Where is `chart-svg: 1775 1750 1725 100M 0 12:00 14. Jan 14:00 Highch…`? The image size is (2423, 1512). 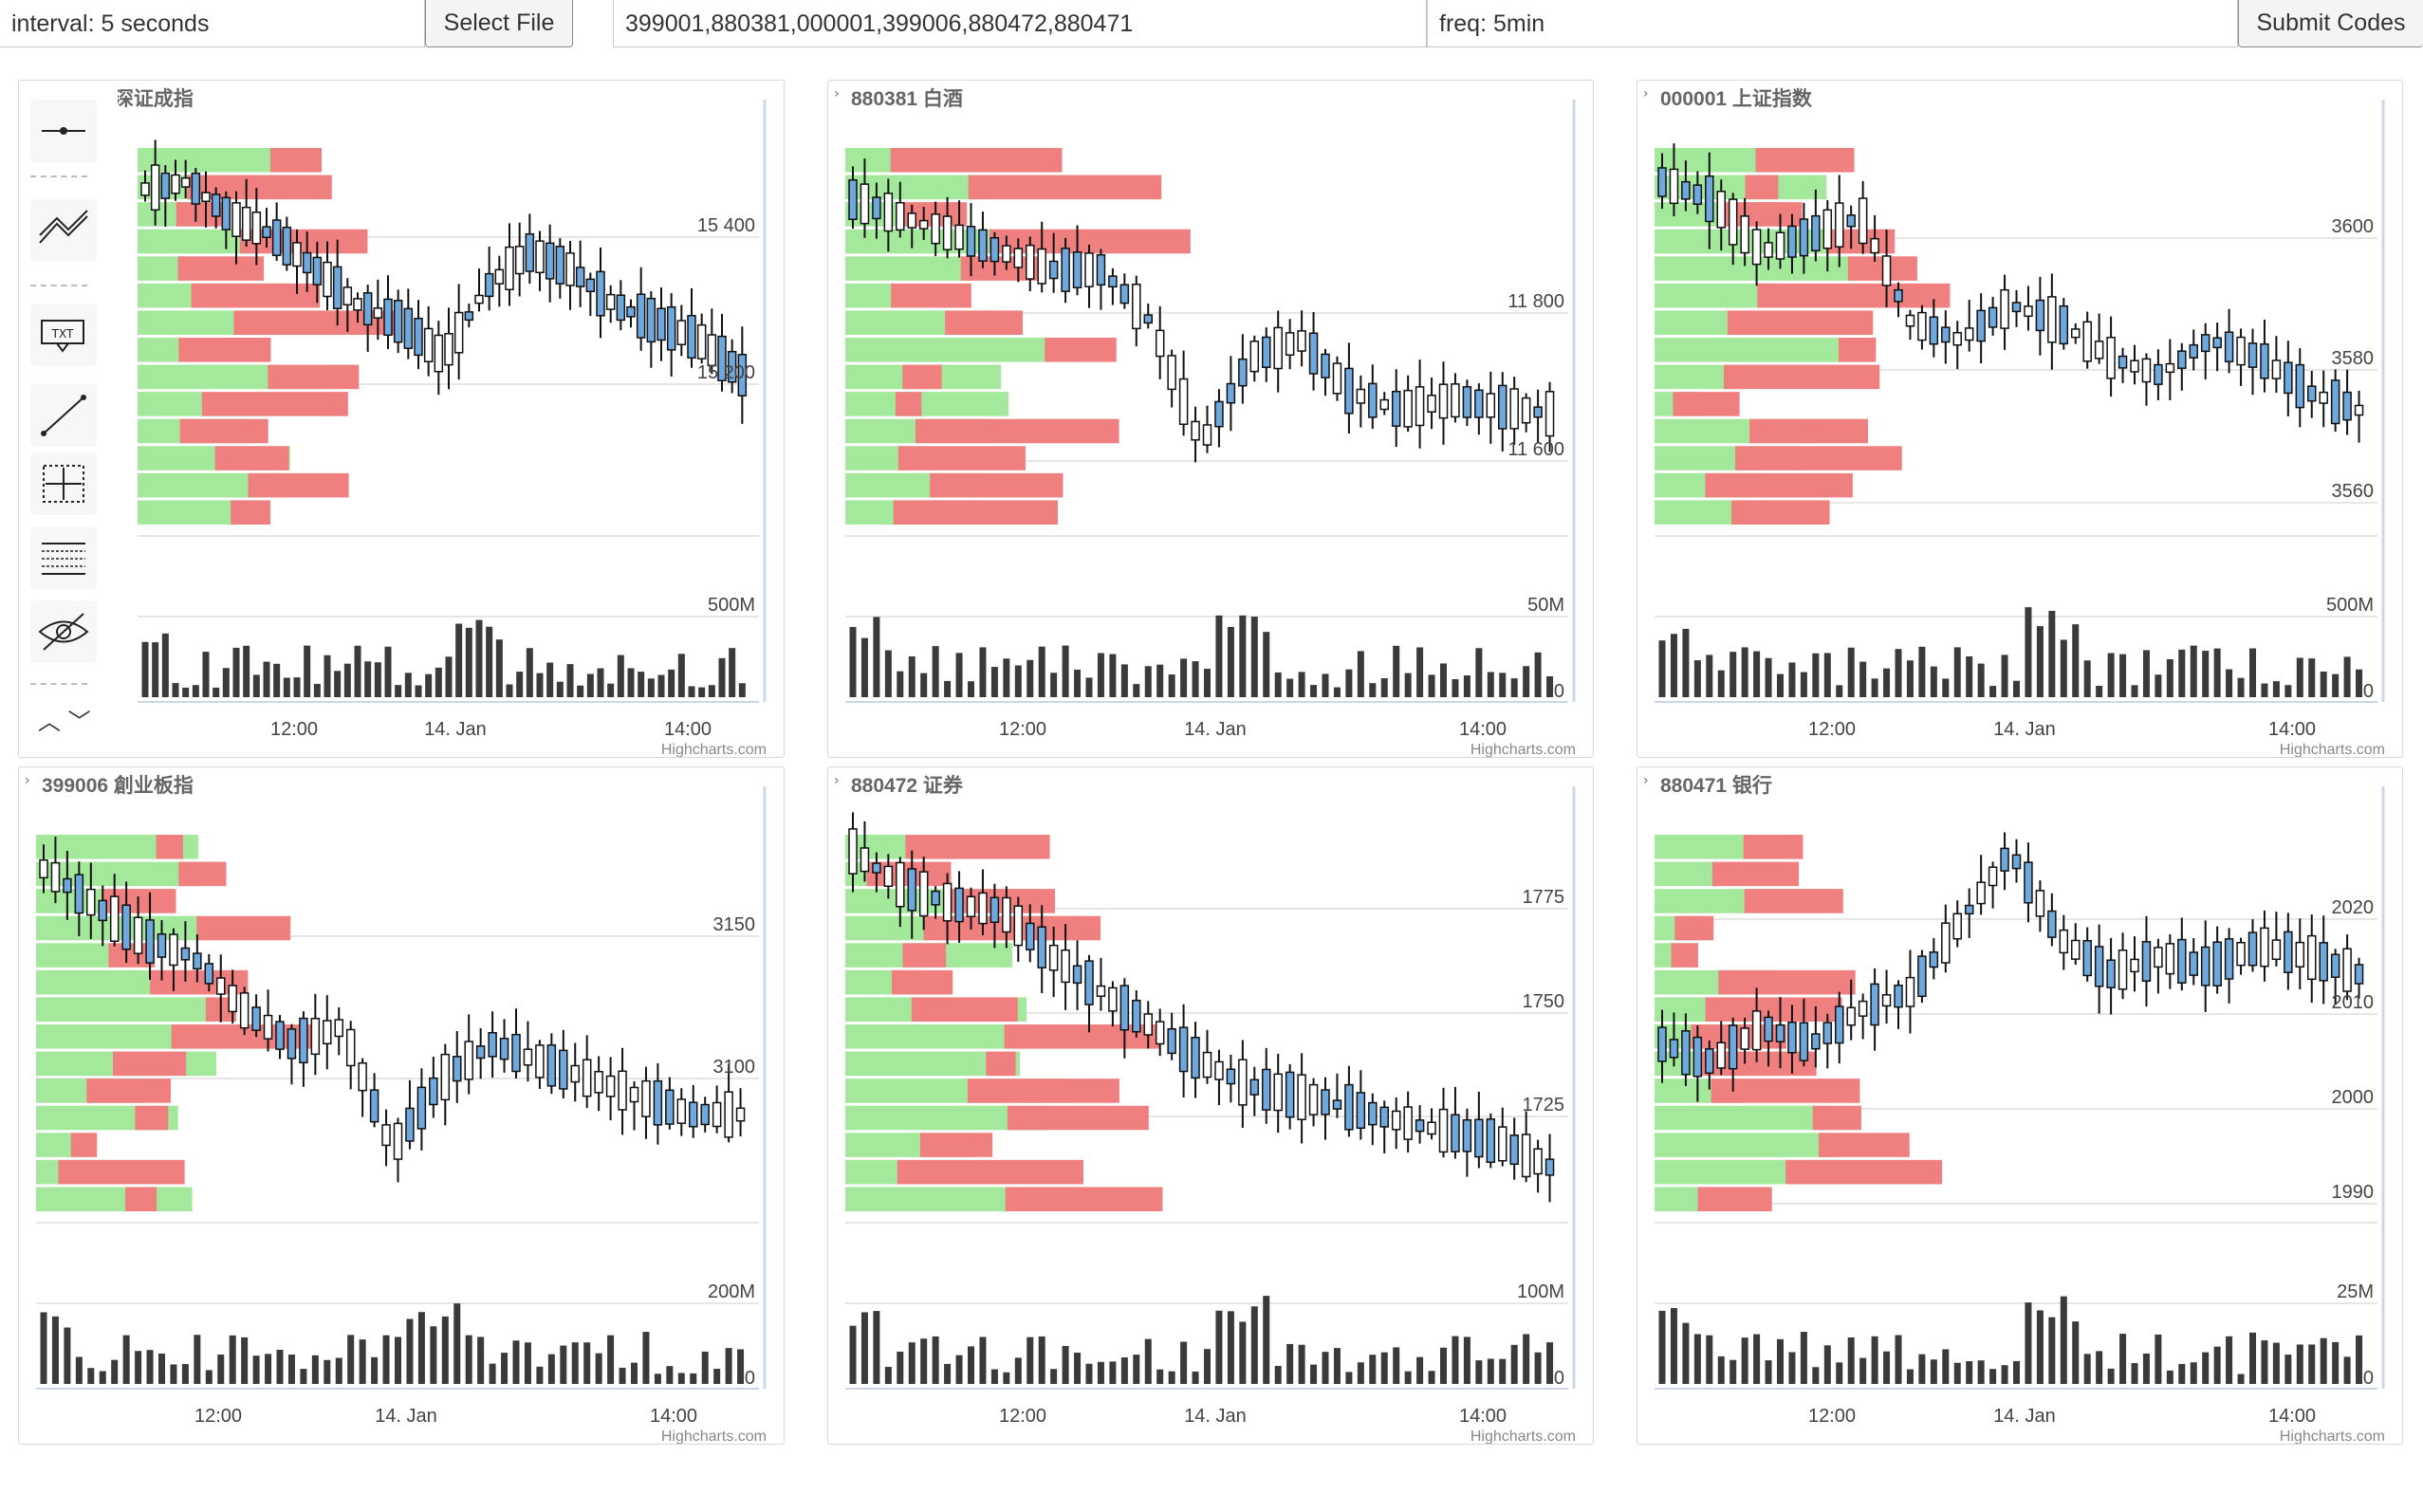
chart-svg: 1775 1750 1725 100M 0 12:00 14. Jan 14:00 Highch… is located at coordinates (1211, 1106).